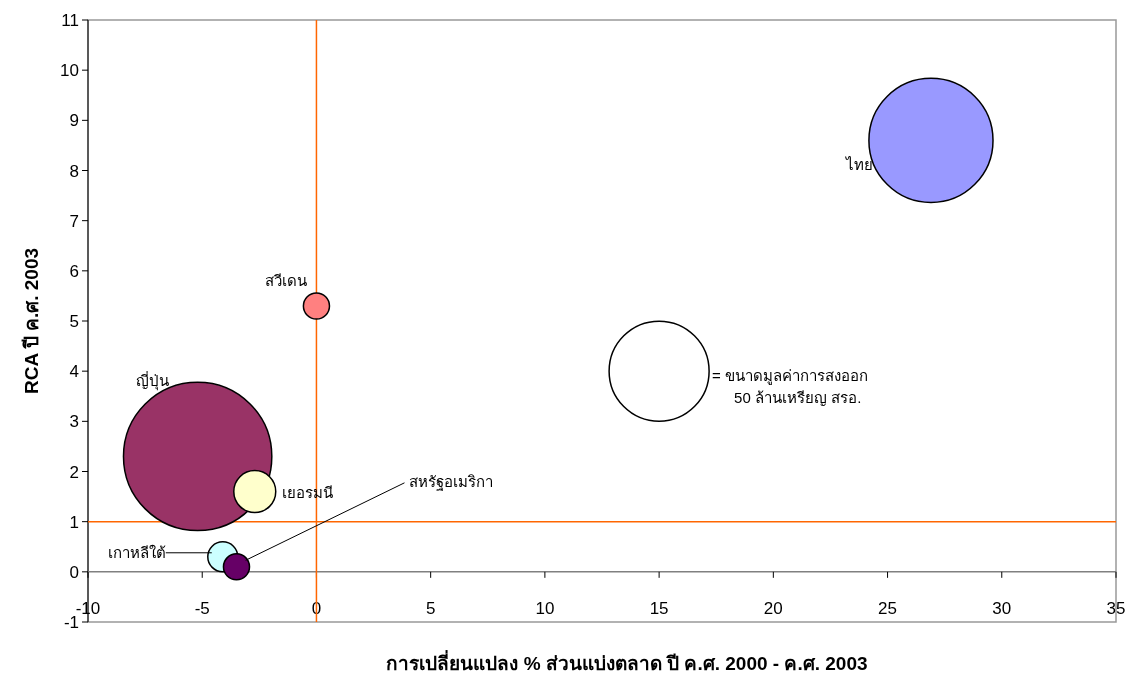 This screenshot has width=1141, height=679. I want to click on y-tick-label: 2, so click(74, 472).